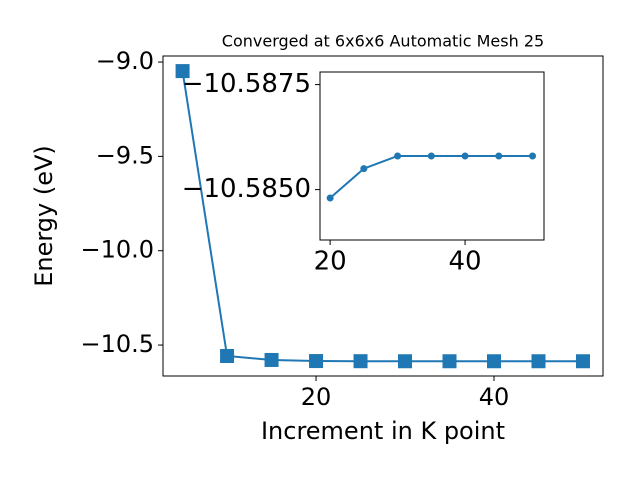 Image resolution: width=640 pixels, height=480 pixels. I want to click on y-tick-label: −10.5850, so click(246, 189).